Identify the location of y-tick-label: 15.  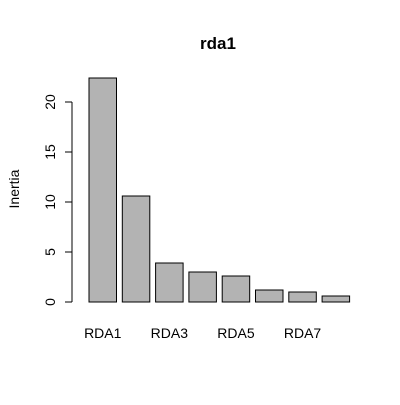
(50, 152).